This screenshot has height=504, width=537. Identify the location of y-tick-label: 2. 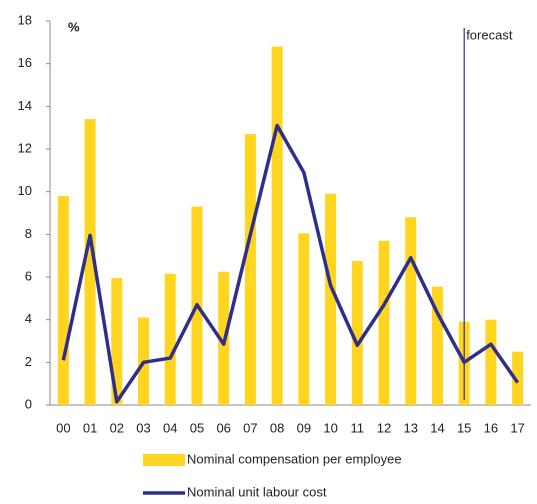
(28, 361).